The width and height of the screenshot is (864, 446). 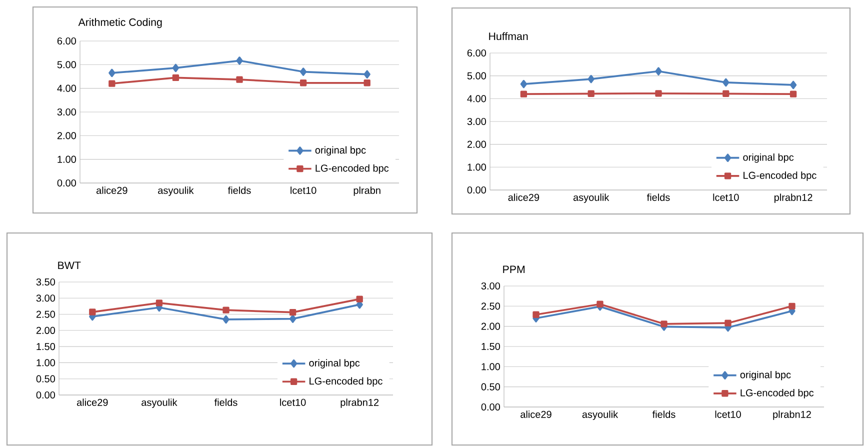 What do you see at coordinates (120, 23) in the screenshot?
I see `chart-title: Arithmetic Coding` at bounding box center [120, 23].